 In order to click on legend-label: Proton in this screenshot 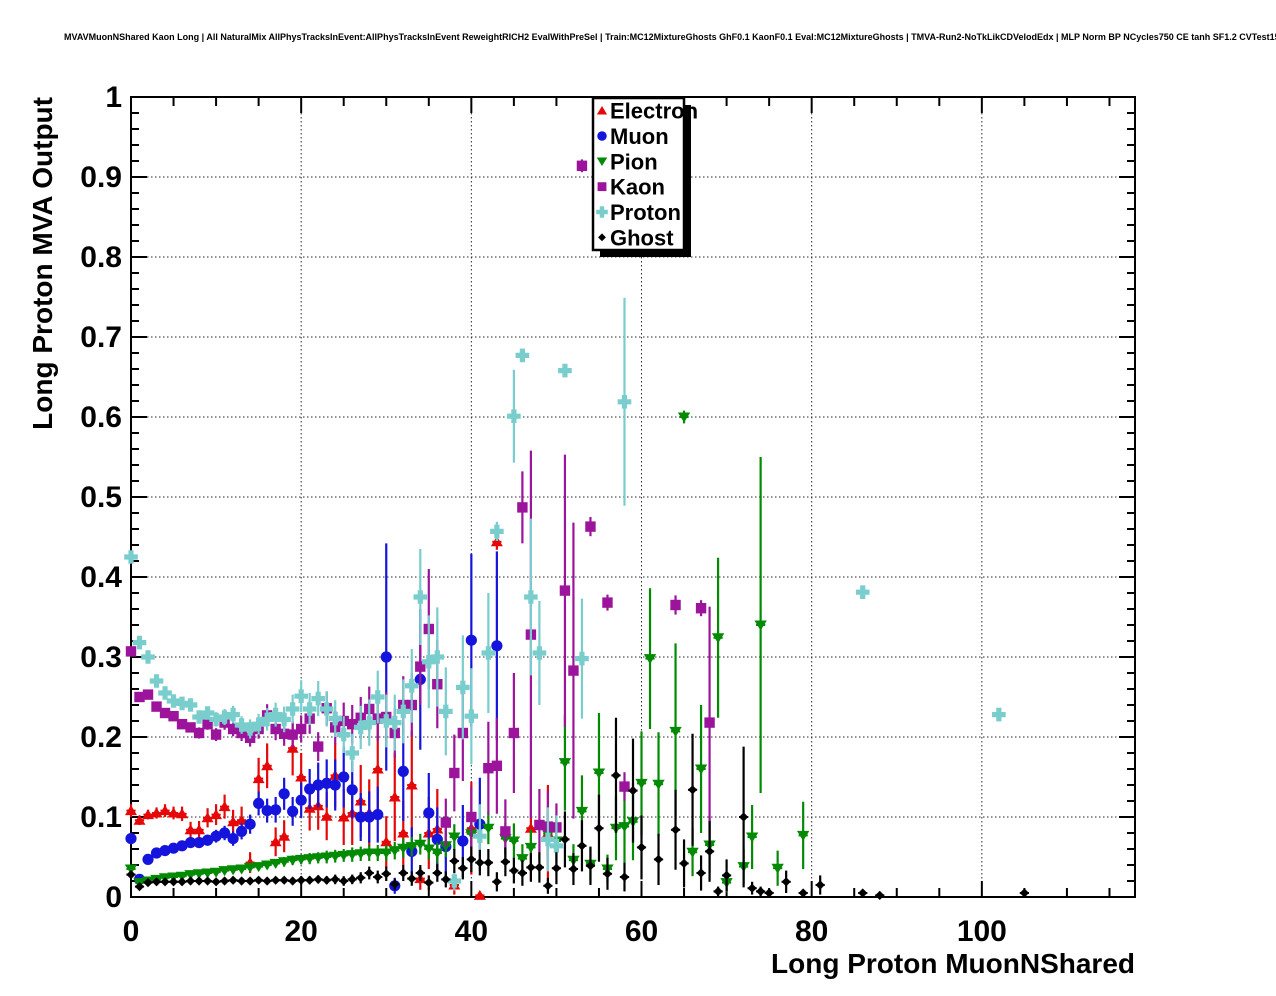, I will do `click(645, 212)`.